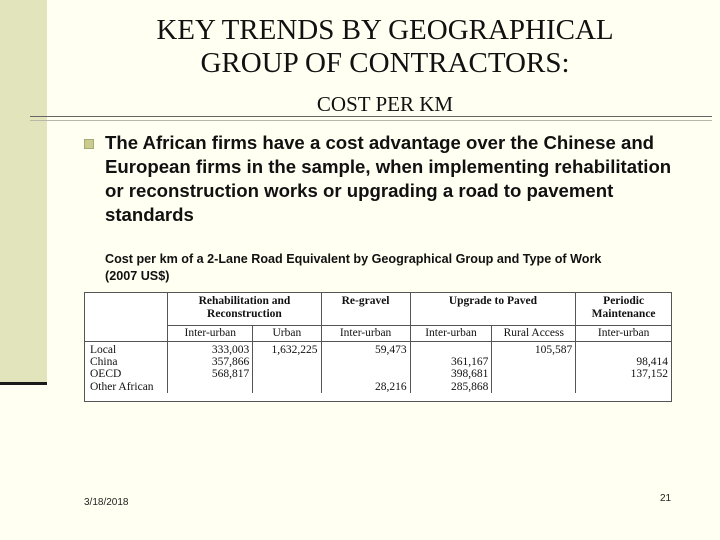 Image resolution: width=720 pixels, height=540 pixels. What do you see at coordinates (23, 383) in the screenshot?
I see `side-accent-underline` at bounding box center [23, 383].